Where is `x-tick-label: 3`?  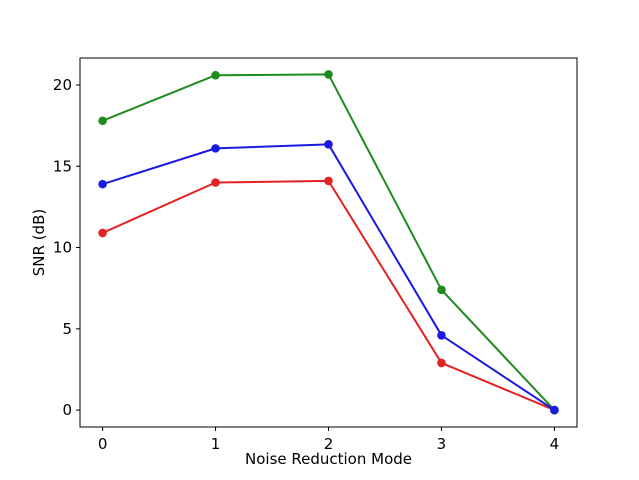 x-tick-label: 3 is located at coordinates (442, 444).